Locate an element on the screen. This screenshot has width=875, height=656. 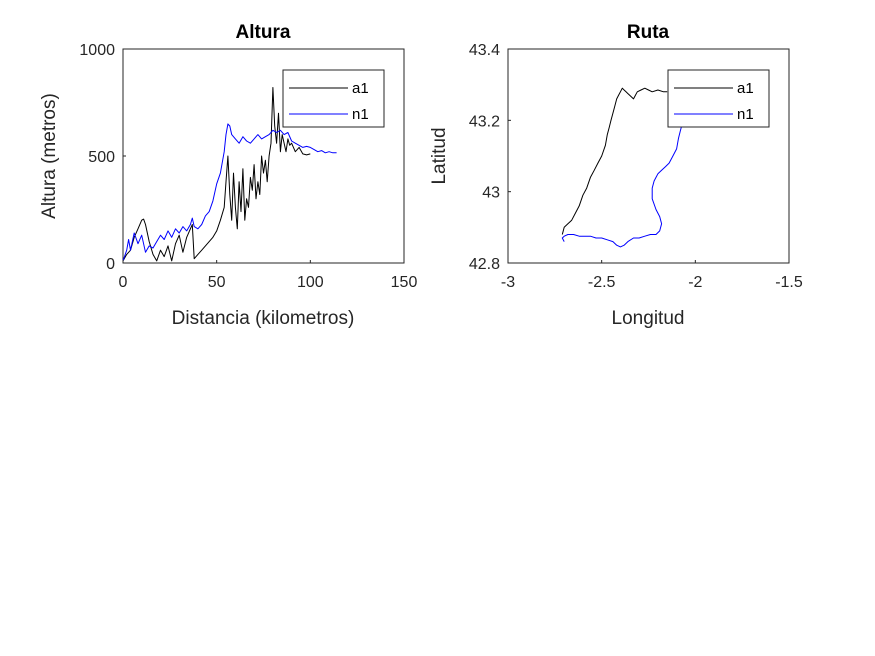
y-axis-label-altura: Altura (metros) is located at coordinates (49, 156).